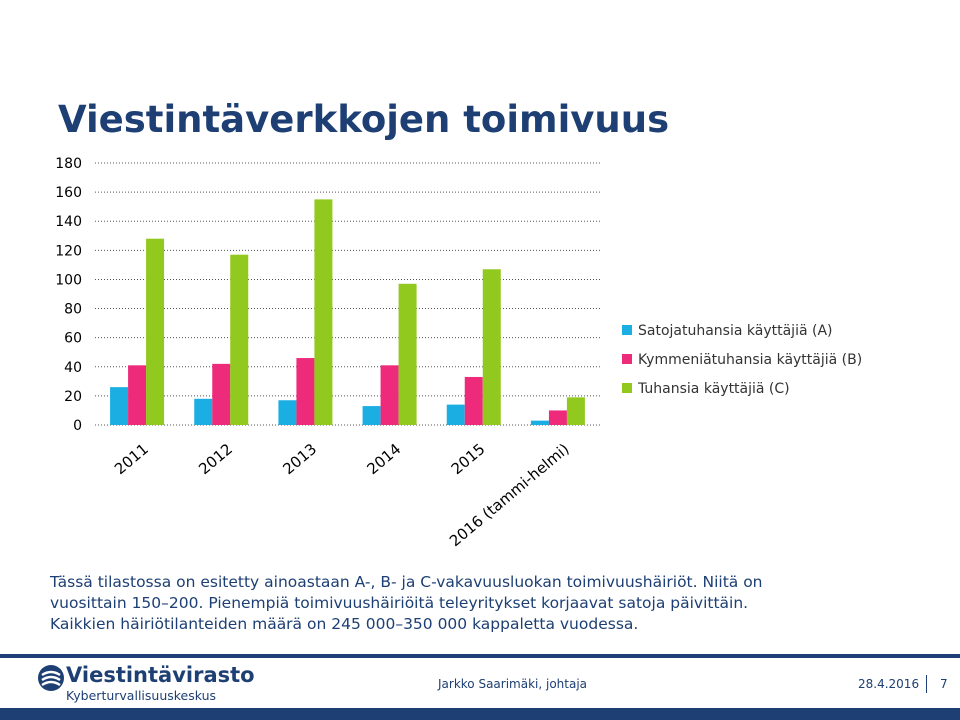  What do you see at coordinates (73, 339) in the screenshot?
I see `y-tick-label: 60` at bounding box center [73, 339].